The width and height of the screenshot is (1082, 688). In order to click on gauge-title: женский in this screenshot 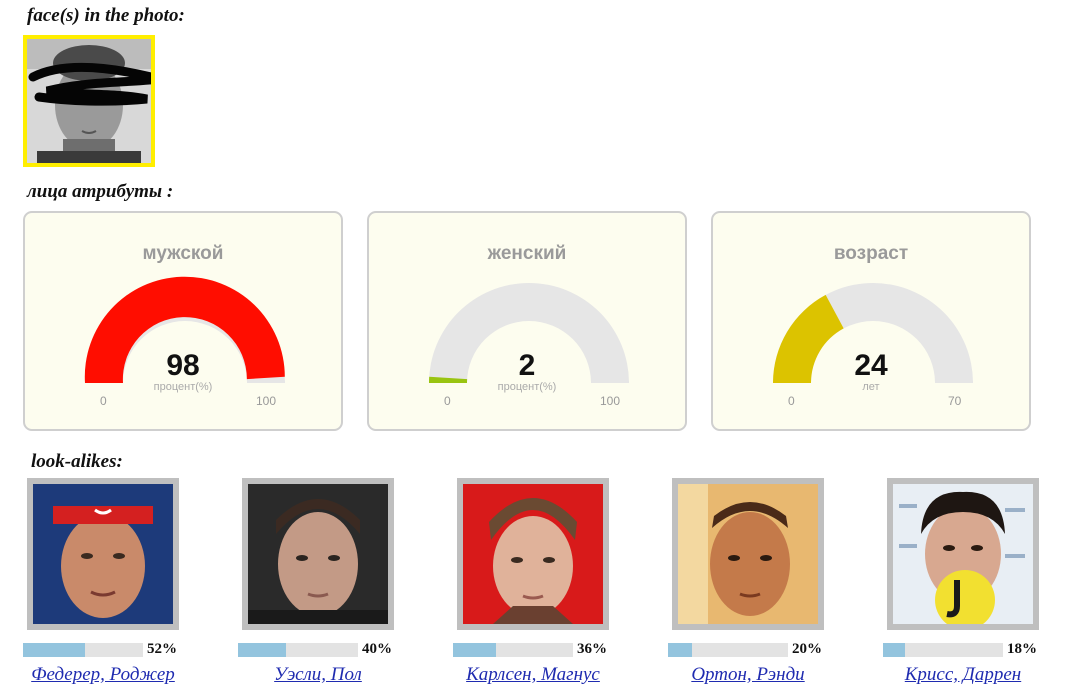, I will do `click(527, 253)`.